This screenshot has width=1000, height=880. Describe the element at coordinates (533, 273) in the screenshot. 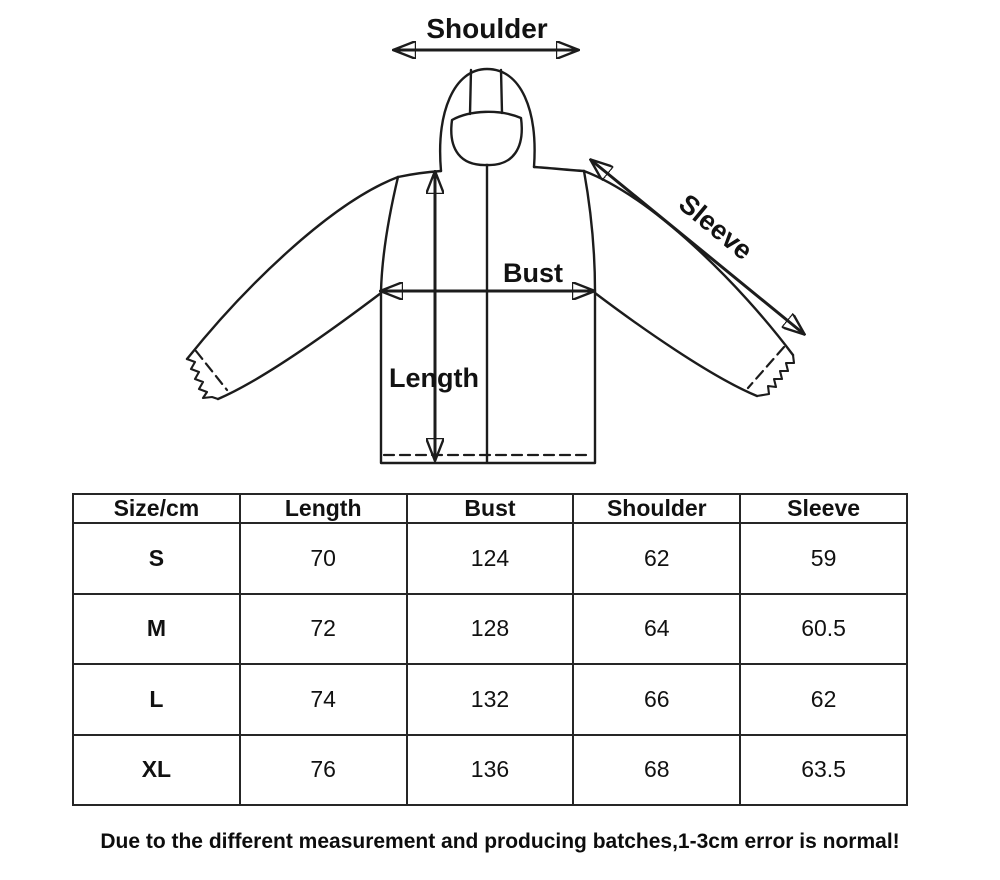

I see `bust-measure-label: Bust` at that location.